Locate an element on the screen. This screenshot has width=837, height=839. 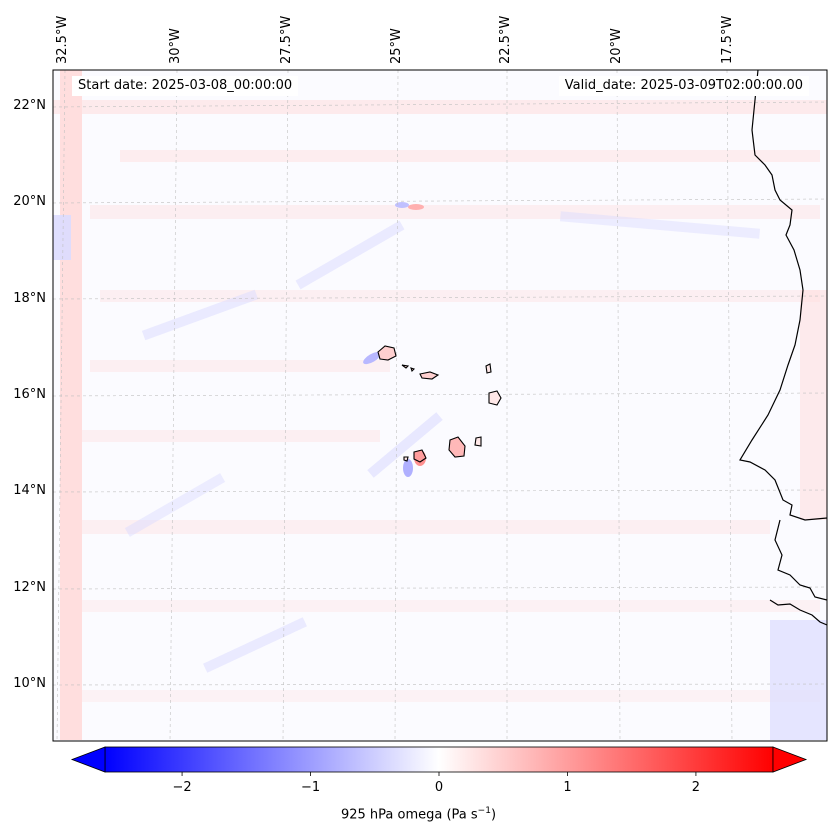
colorbar is located at coordinates (439, 761).